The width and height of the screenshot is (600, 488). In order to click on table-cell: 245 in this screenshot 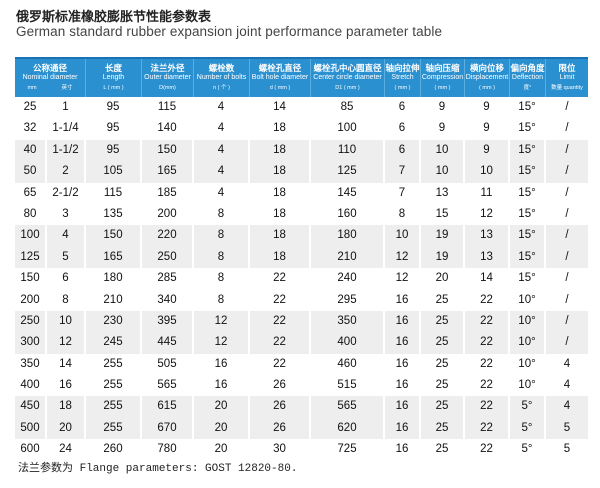, I will do `click(114, 343)`.